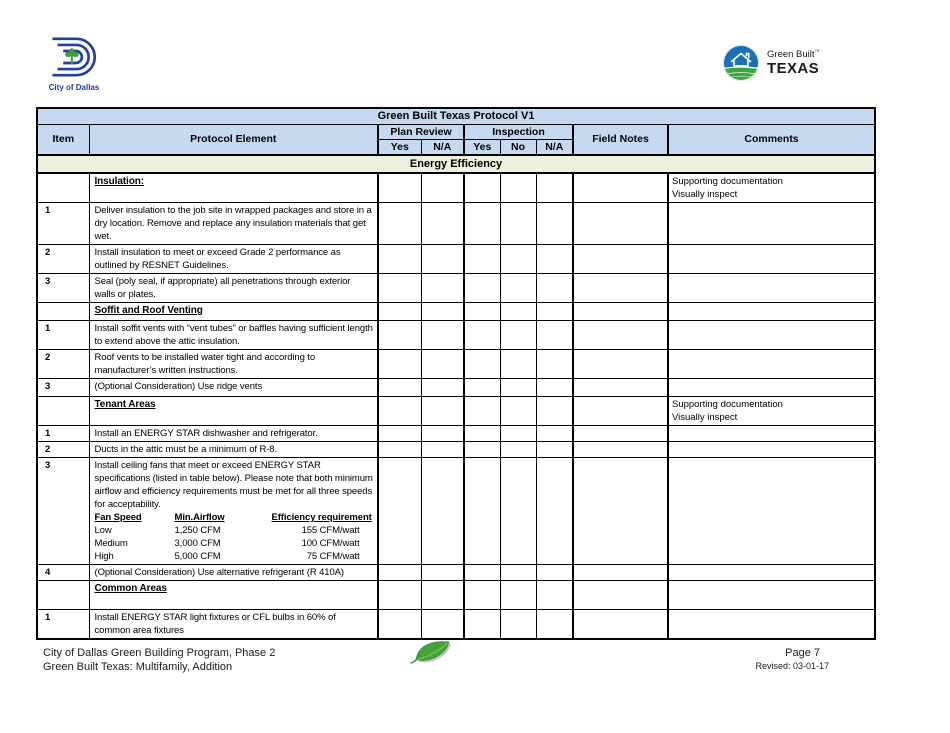 This screenshot has height=733, width=950. Describe the element at coordinates (456, 311) in the screenshot. I see `table-row-section-soffit: Soffit and Roof Venting` at that location.